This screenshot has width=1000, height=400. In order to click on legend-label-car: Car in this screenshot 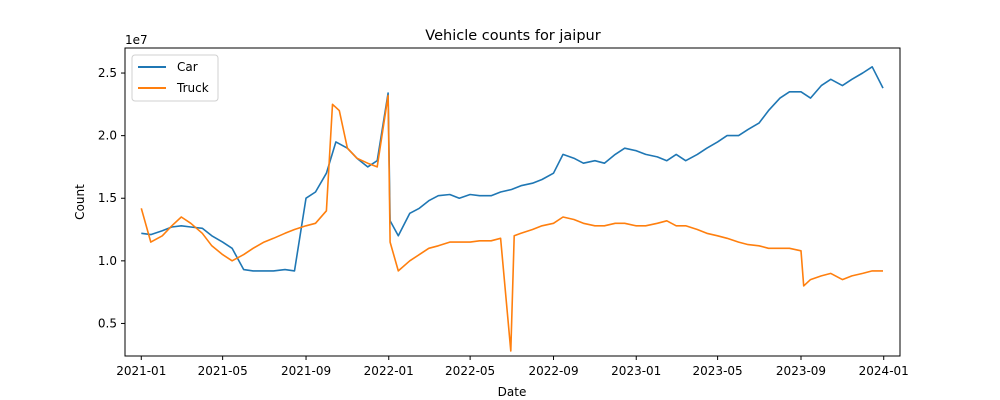, I will do `click(187, 67)`.